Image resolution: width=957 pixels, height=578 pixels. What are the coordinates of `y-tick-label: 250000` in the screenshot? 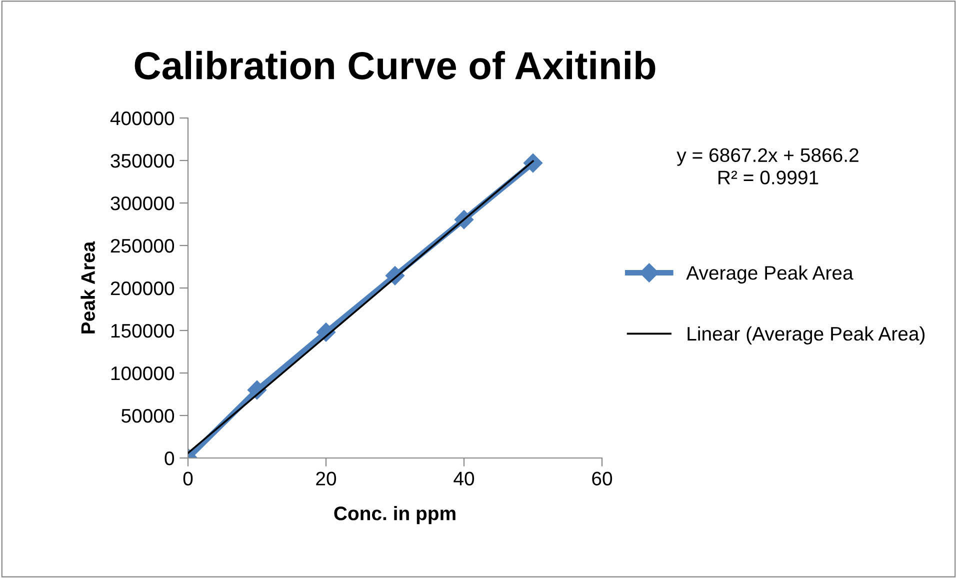 It's located at (142, 245).